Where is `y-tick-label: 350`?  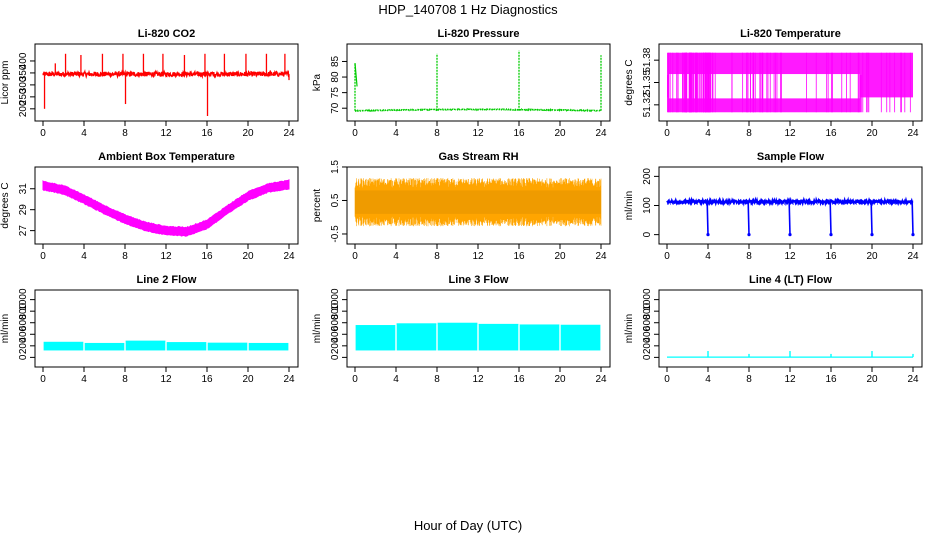 y-tick-label: 350 is located at coordinates (23, 72).